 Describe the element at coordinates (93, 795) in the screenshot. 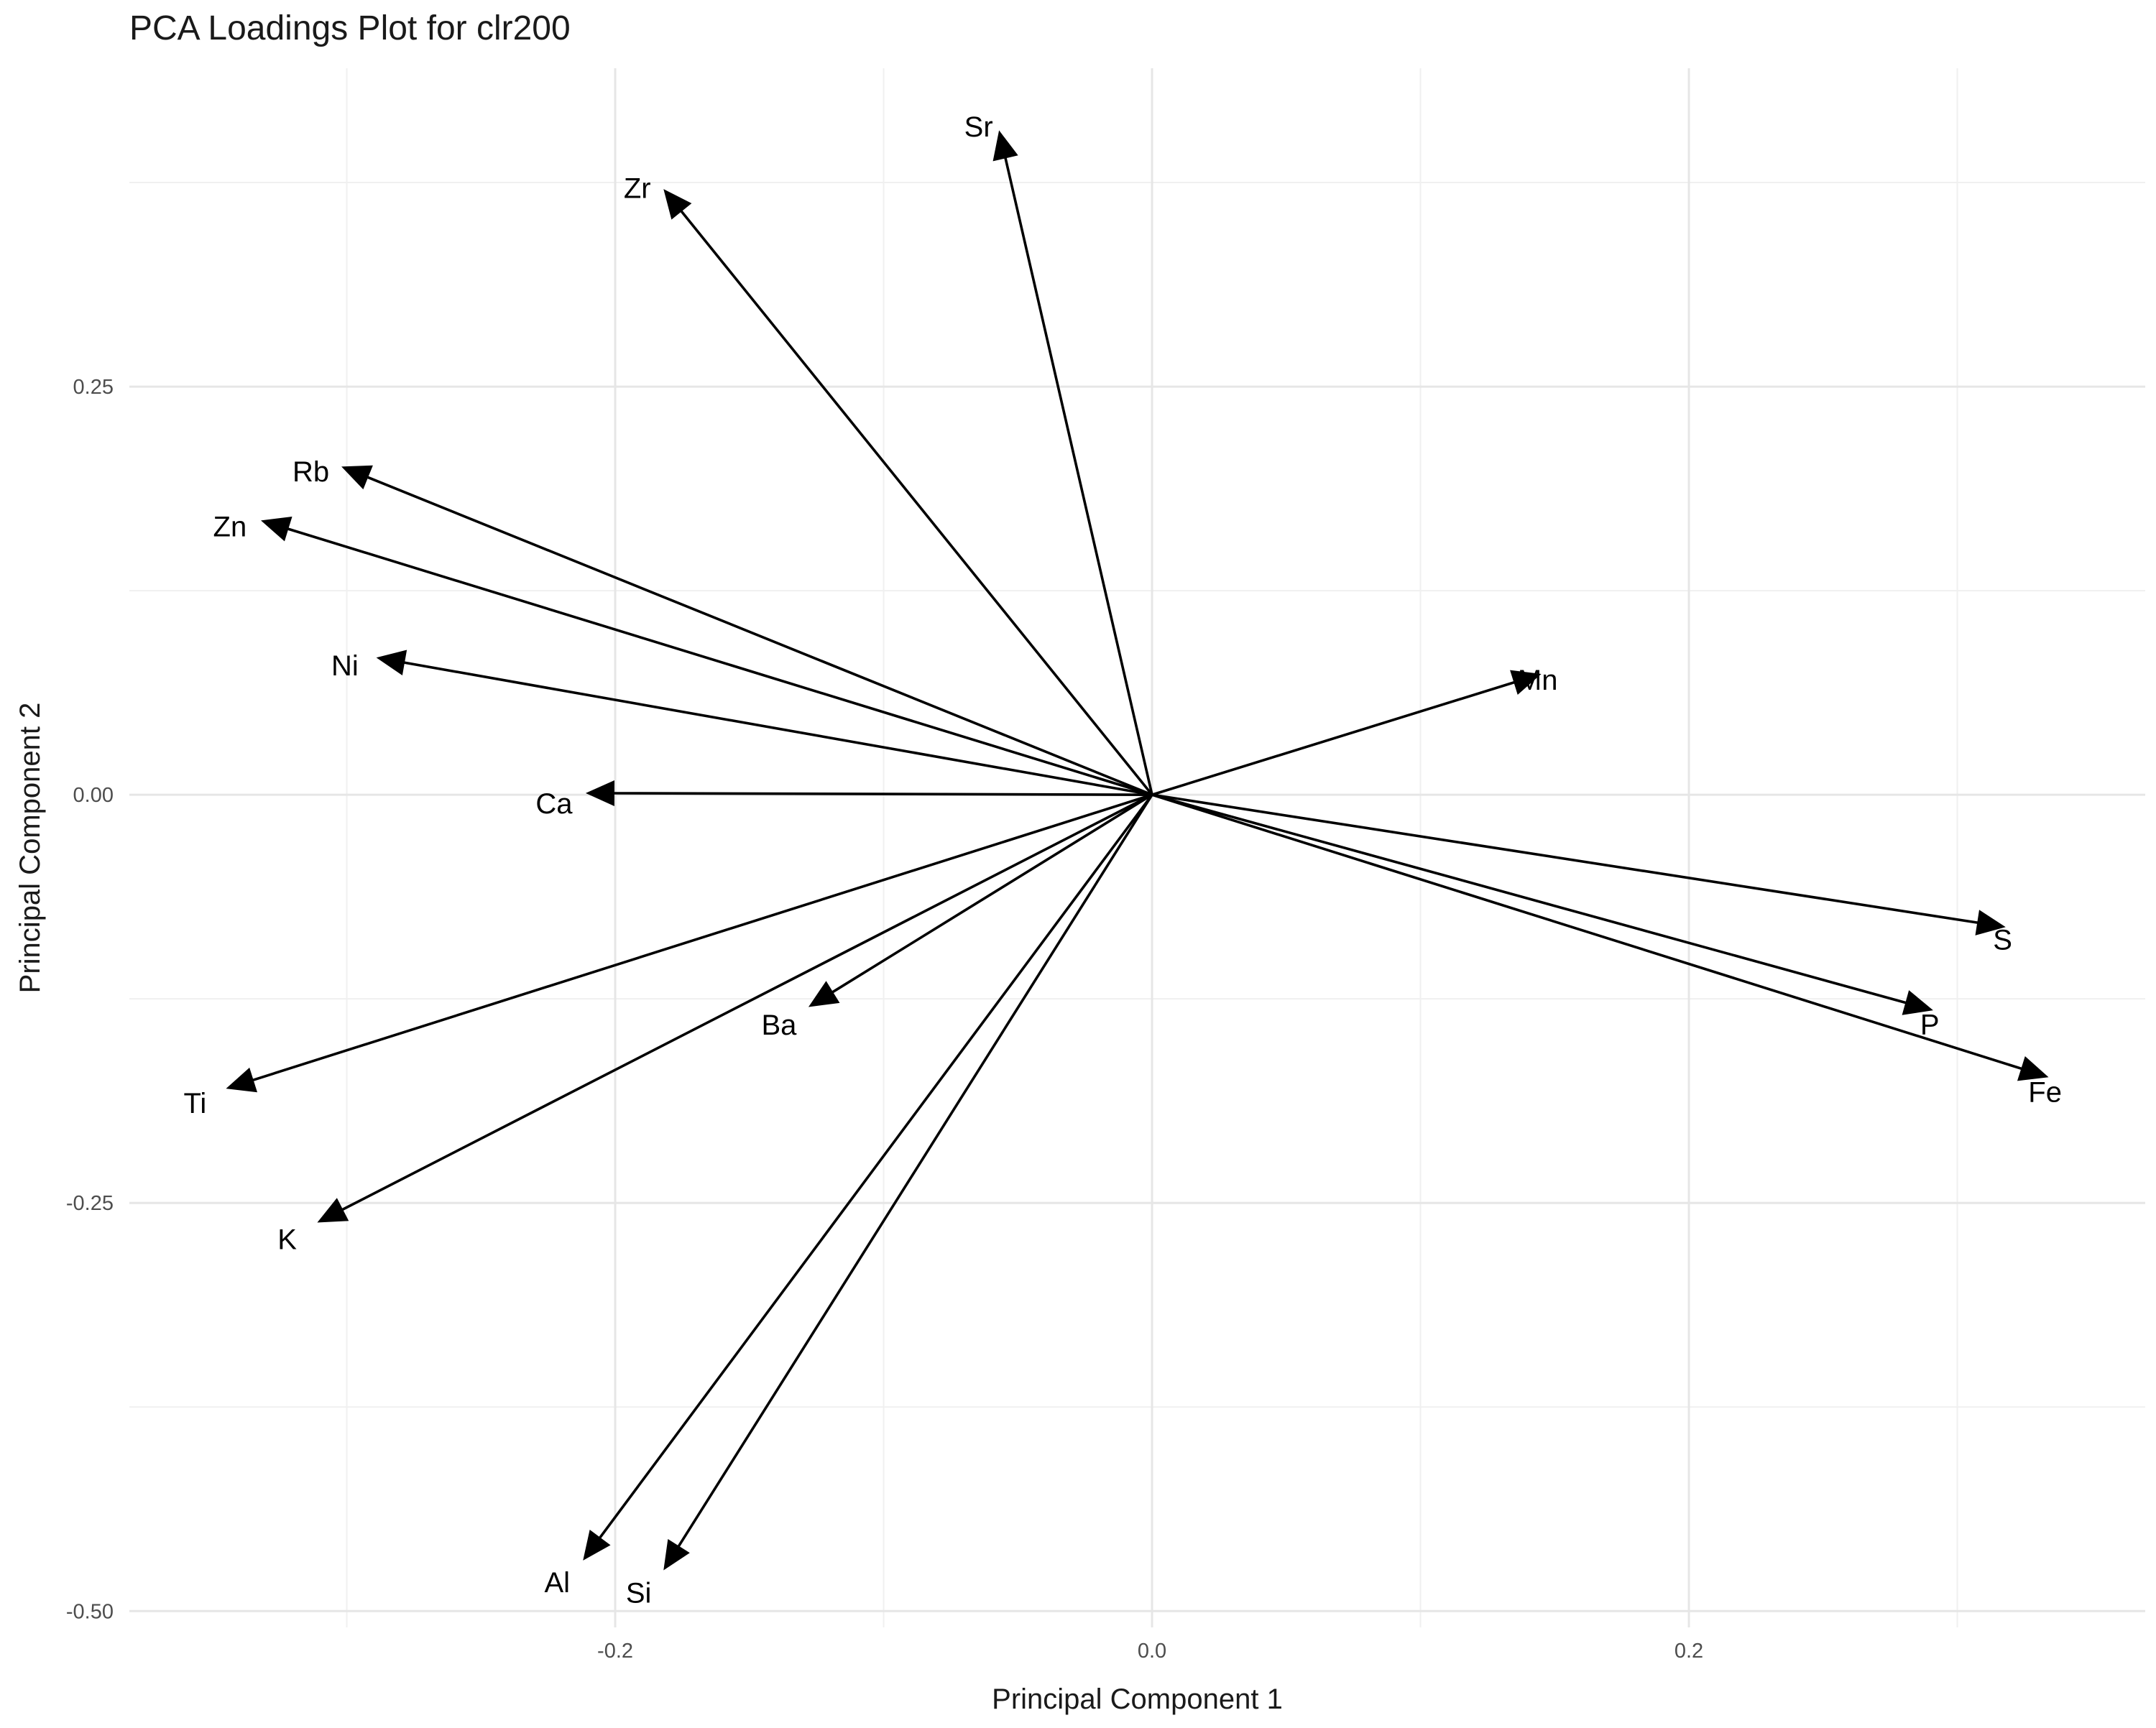

I see `y-tick-label: 0.00` at that location.